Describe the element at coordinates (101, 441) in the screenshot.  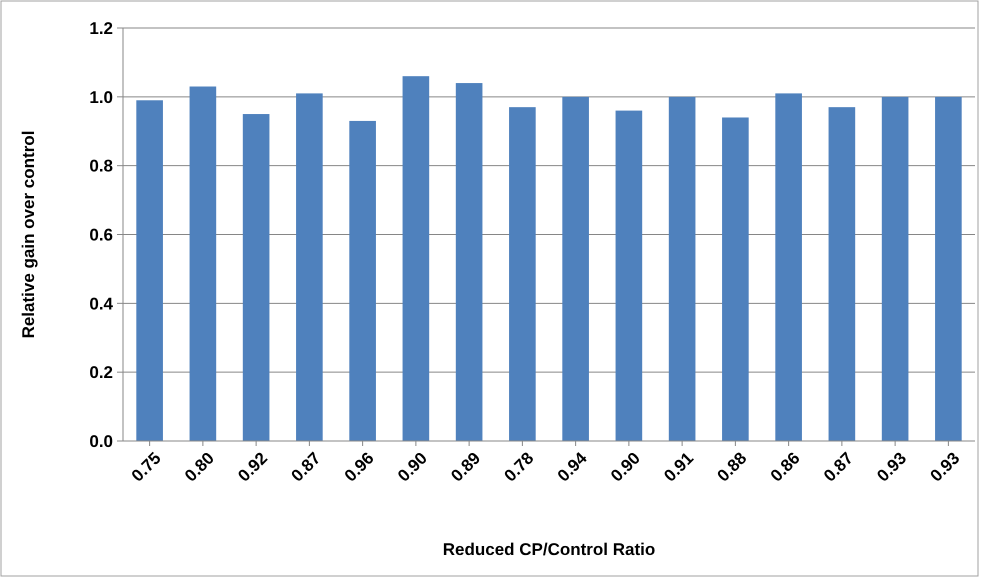
I see `y-tick-label: 0.0` at that location.